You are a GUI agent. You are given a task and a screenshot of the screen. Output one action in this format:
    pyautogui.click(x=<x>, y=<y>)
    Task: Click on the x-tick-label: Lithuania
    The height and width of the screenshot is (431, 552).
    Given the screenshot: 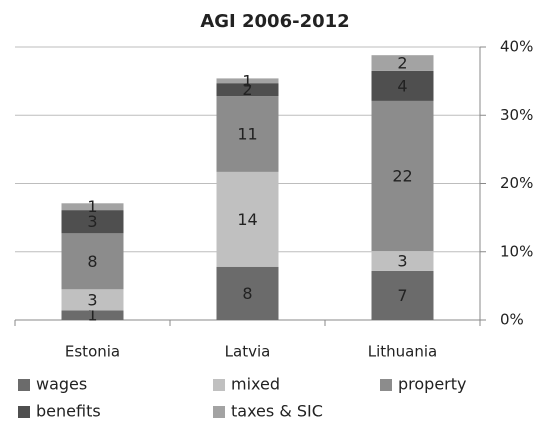 What is the action you would take?
    pyautogui.click(x=402, y=352)
    